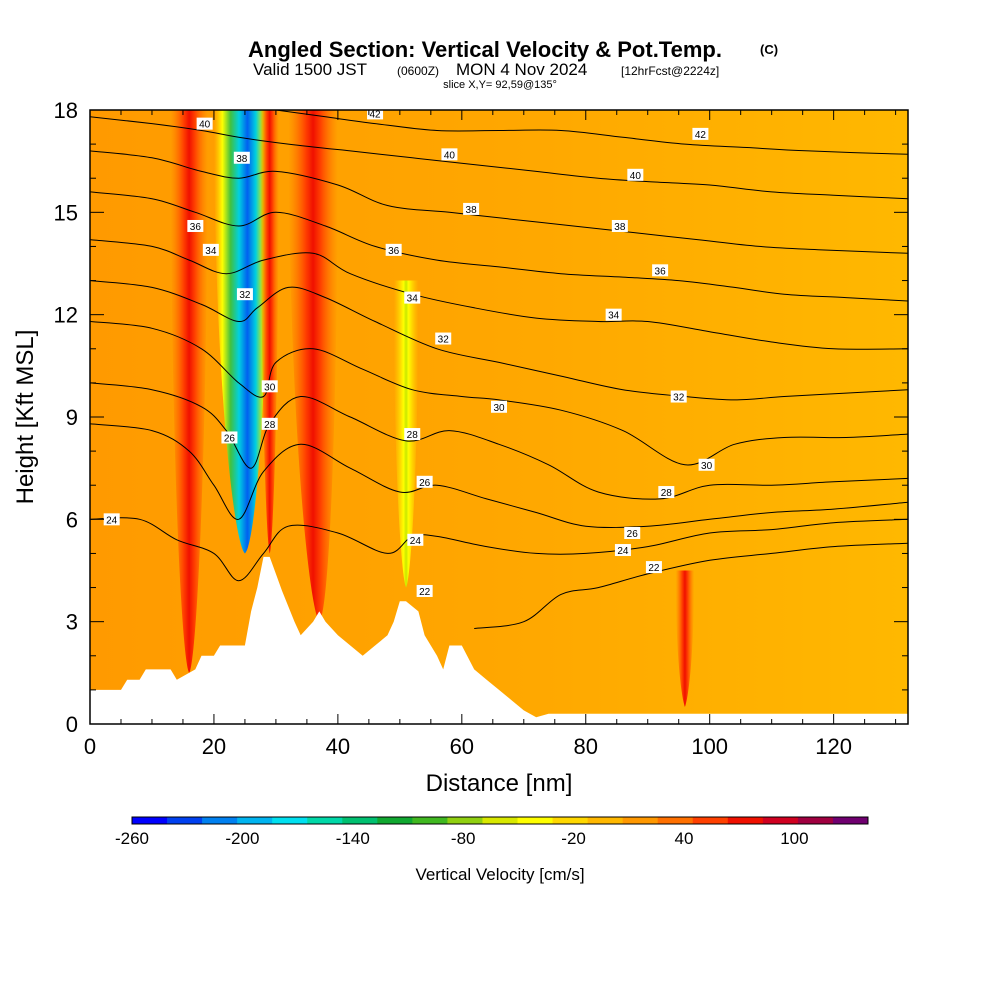 This screenshot has height=1005, width=1000. What do you see at coordinates (353, 838) in the screenshot?
I see `colorbar-tick-label: -140` at bounding box center [353, 838].